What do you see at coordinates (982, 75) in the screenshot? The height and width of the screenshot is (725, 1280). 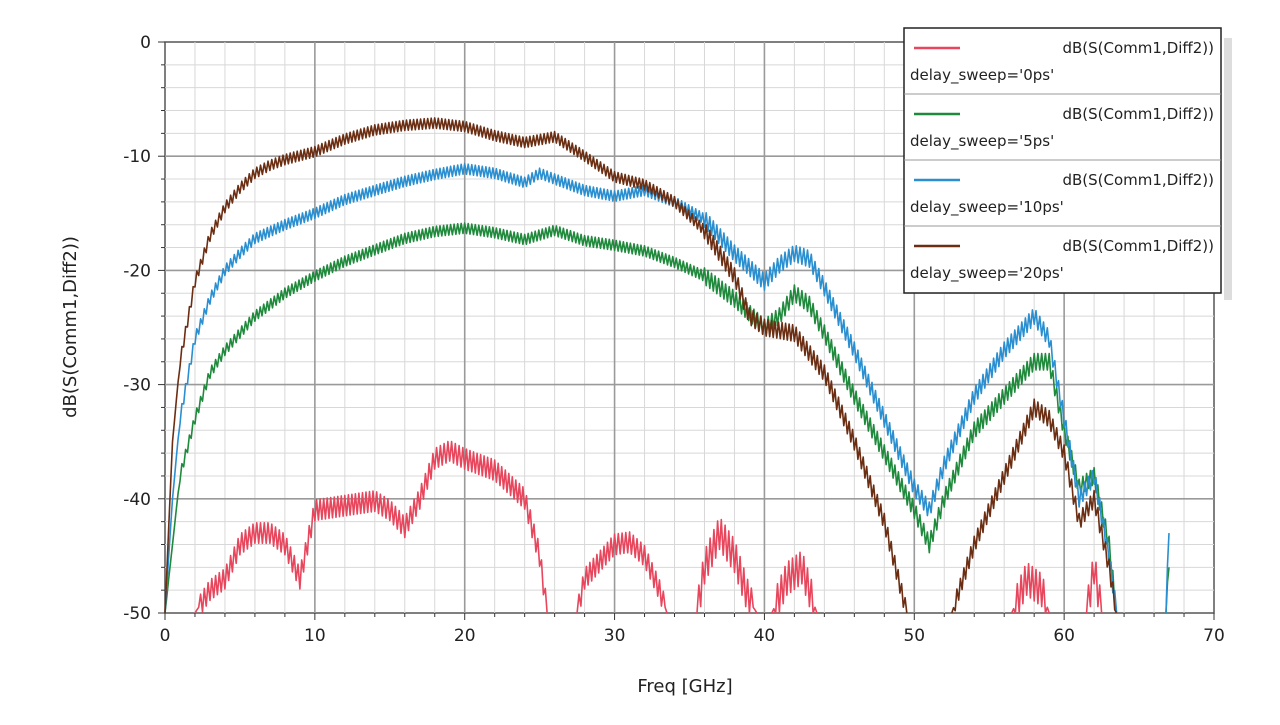 I see `legend-series-param: delay_sweep='0ps'` at bounding box center [982, 75].